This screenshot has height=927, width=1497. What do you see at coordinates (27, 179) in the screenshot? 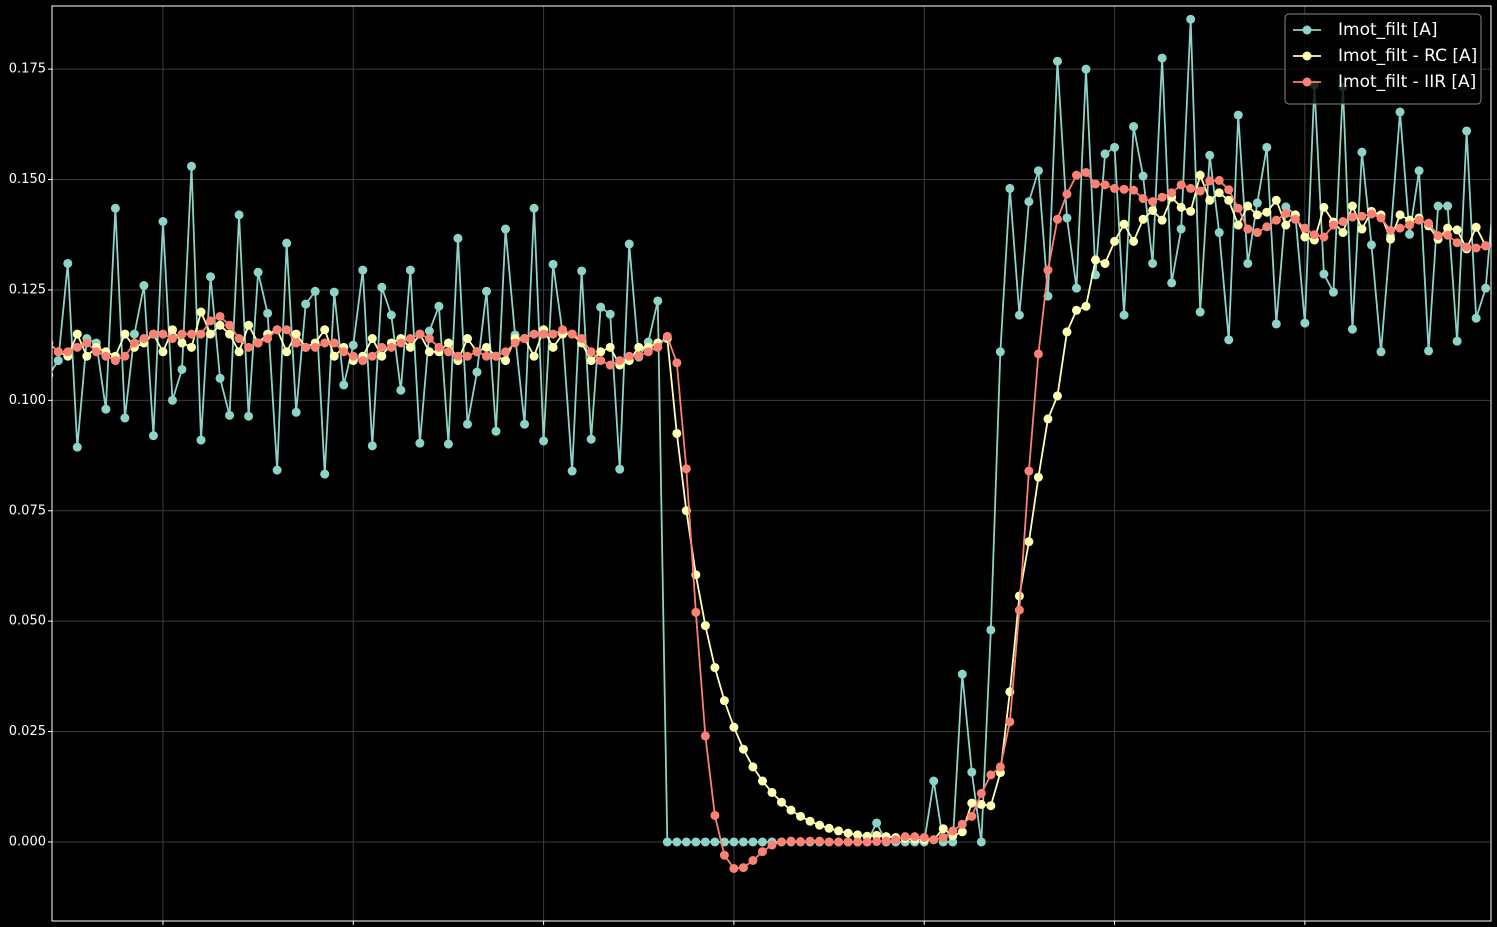
I see `y-tick-label: 0.150` at bounding box center [27, 179].